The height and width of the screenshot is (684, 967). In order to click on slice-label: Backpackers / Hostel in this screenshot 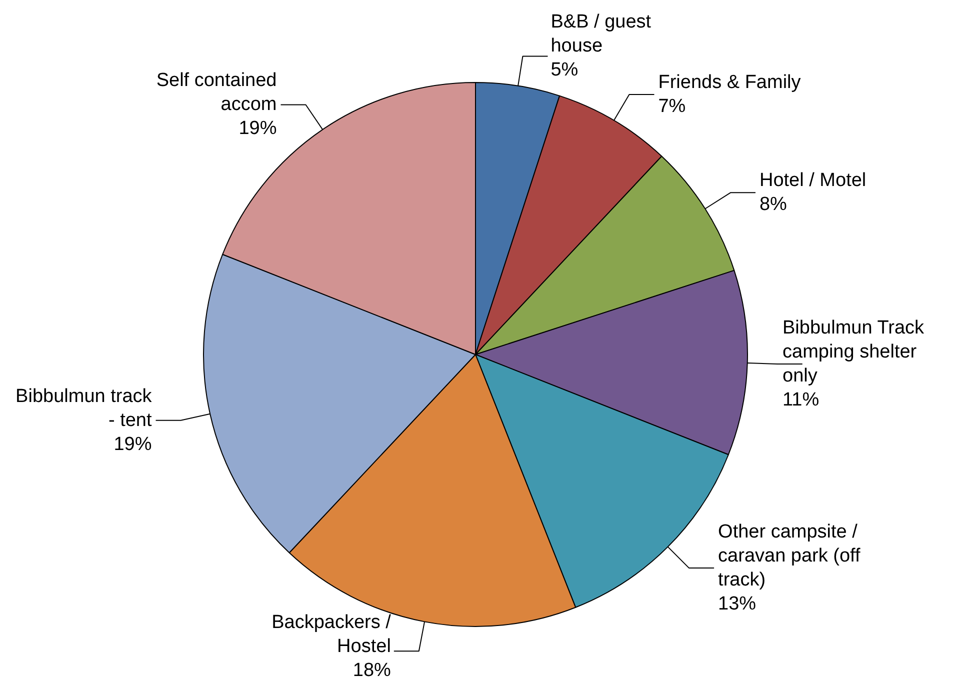, I will do `click(332, 634)`.